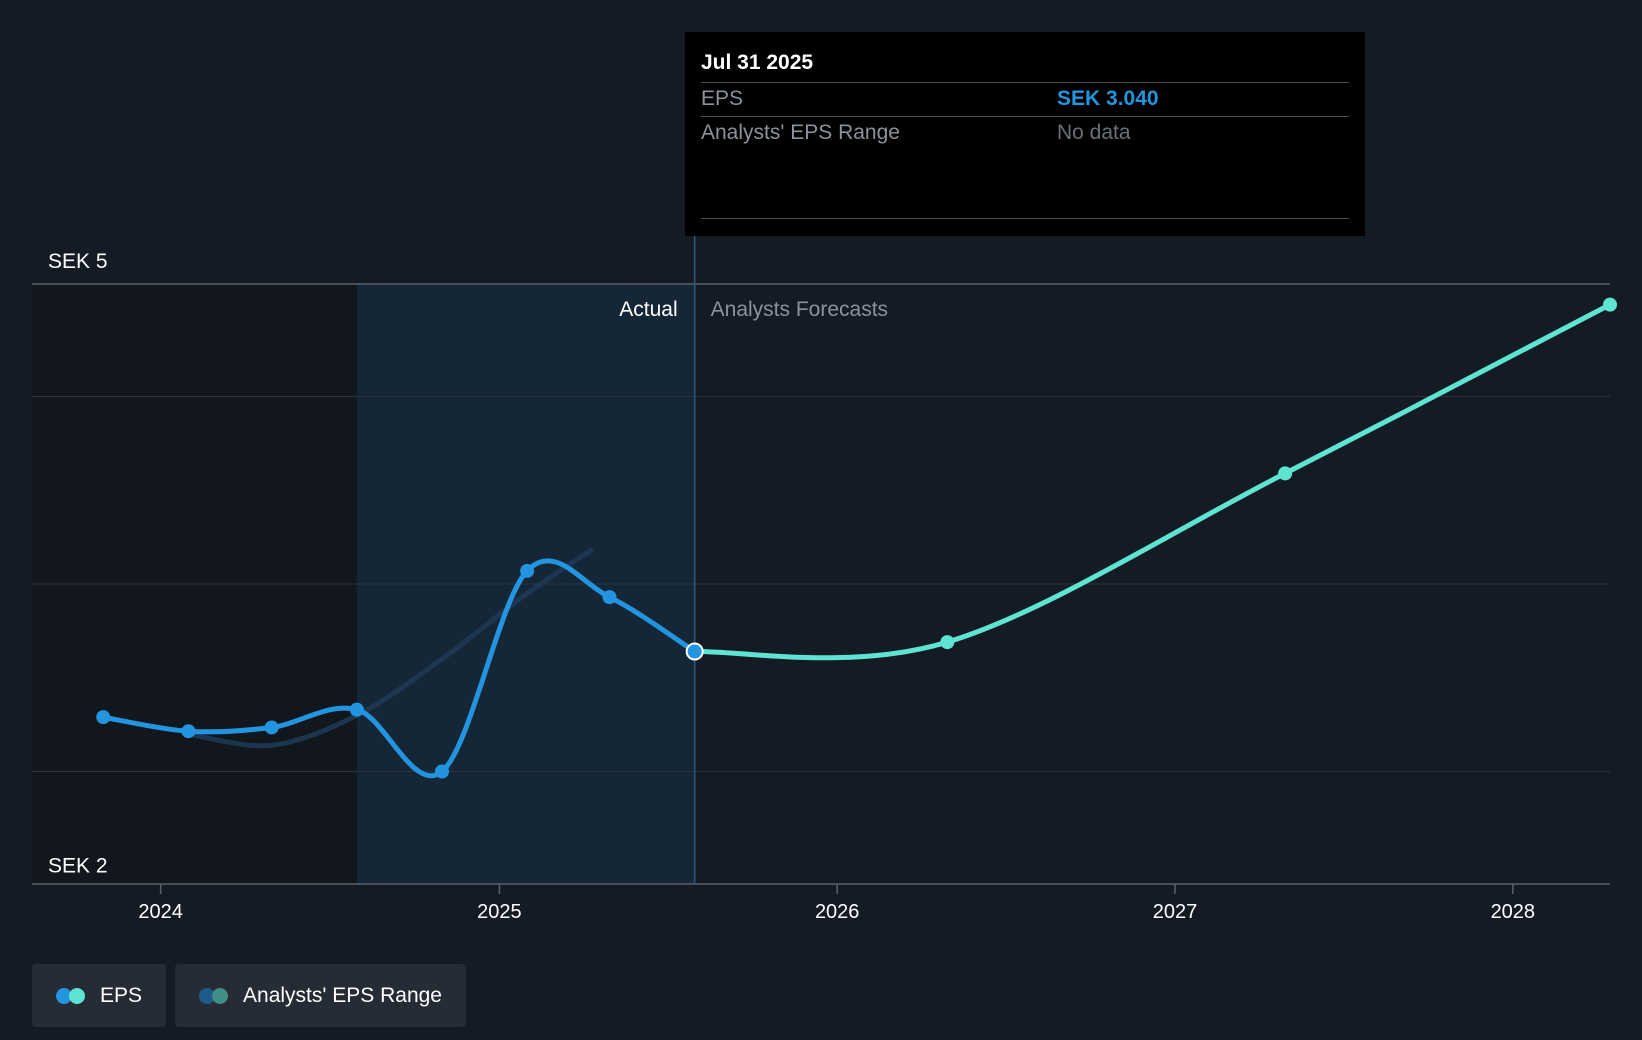 The height and width of the screenshot is (1040, 1642). What do you see at coordinates (160, 912) in the screenshot?
I see `x-tick-label: 2024` at bounding box center [160, 912].